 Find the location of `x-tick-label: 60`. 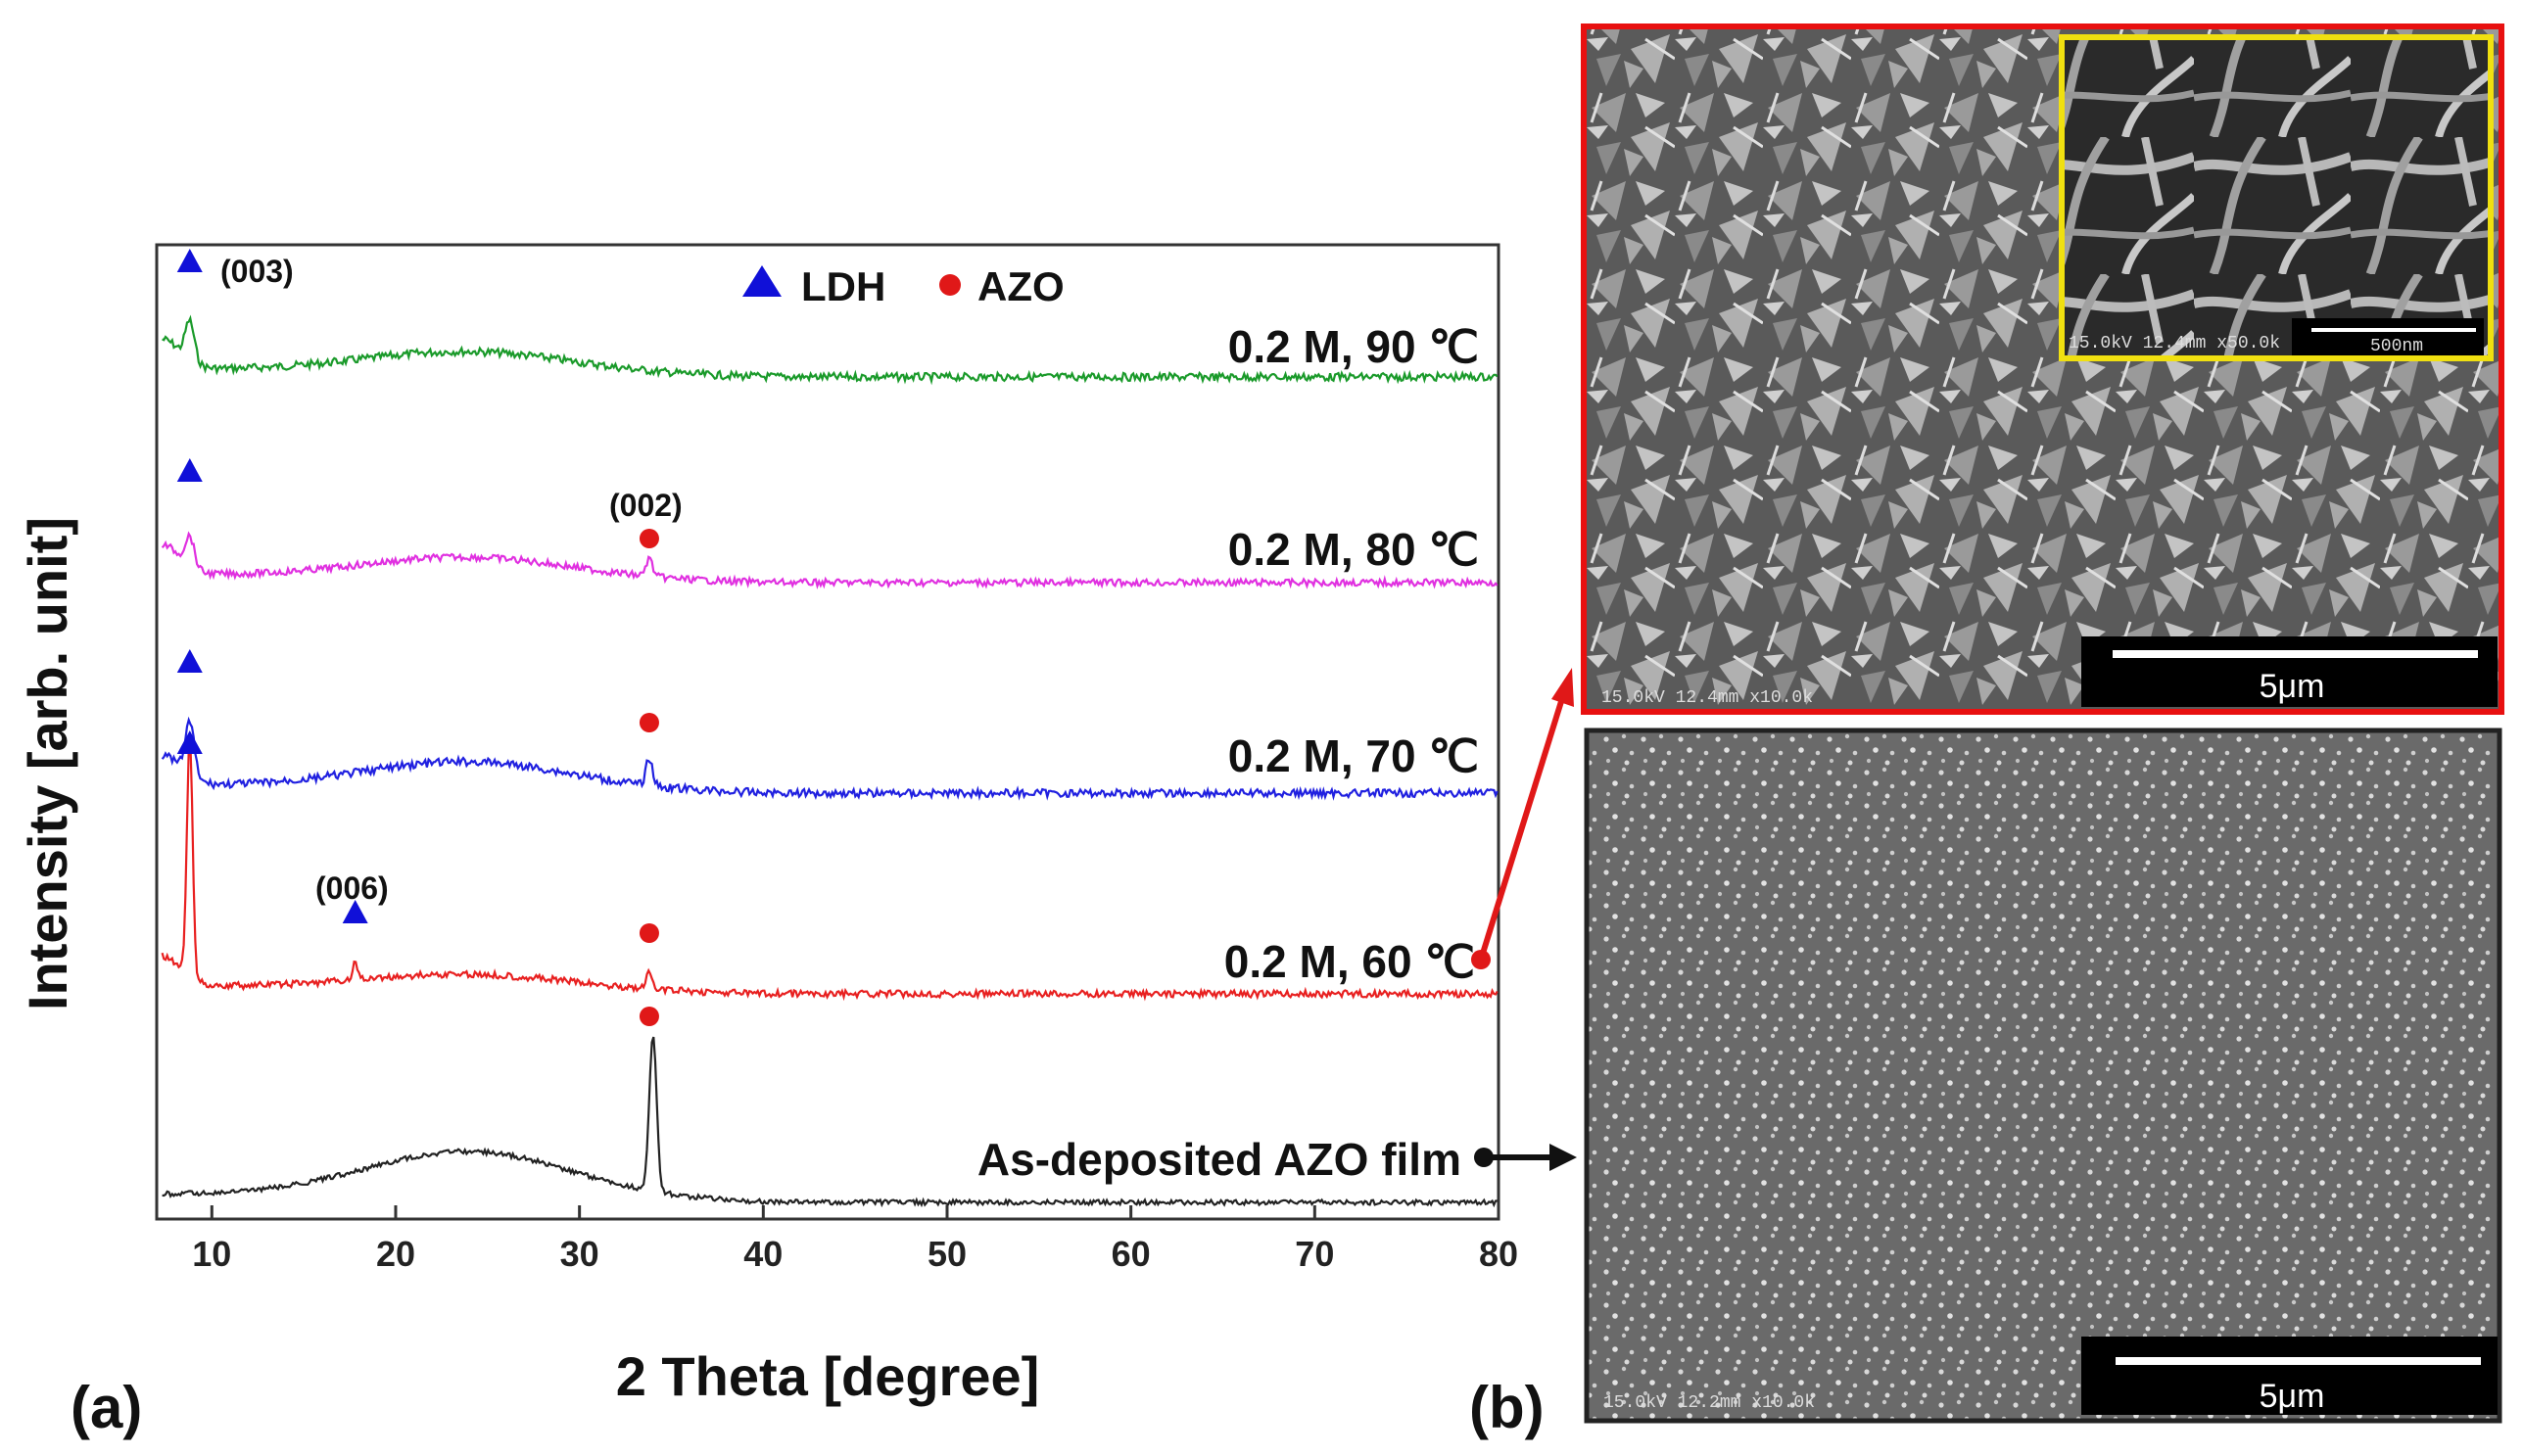

x-tick-label: 60 is located at coordinates (1131, 1254).